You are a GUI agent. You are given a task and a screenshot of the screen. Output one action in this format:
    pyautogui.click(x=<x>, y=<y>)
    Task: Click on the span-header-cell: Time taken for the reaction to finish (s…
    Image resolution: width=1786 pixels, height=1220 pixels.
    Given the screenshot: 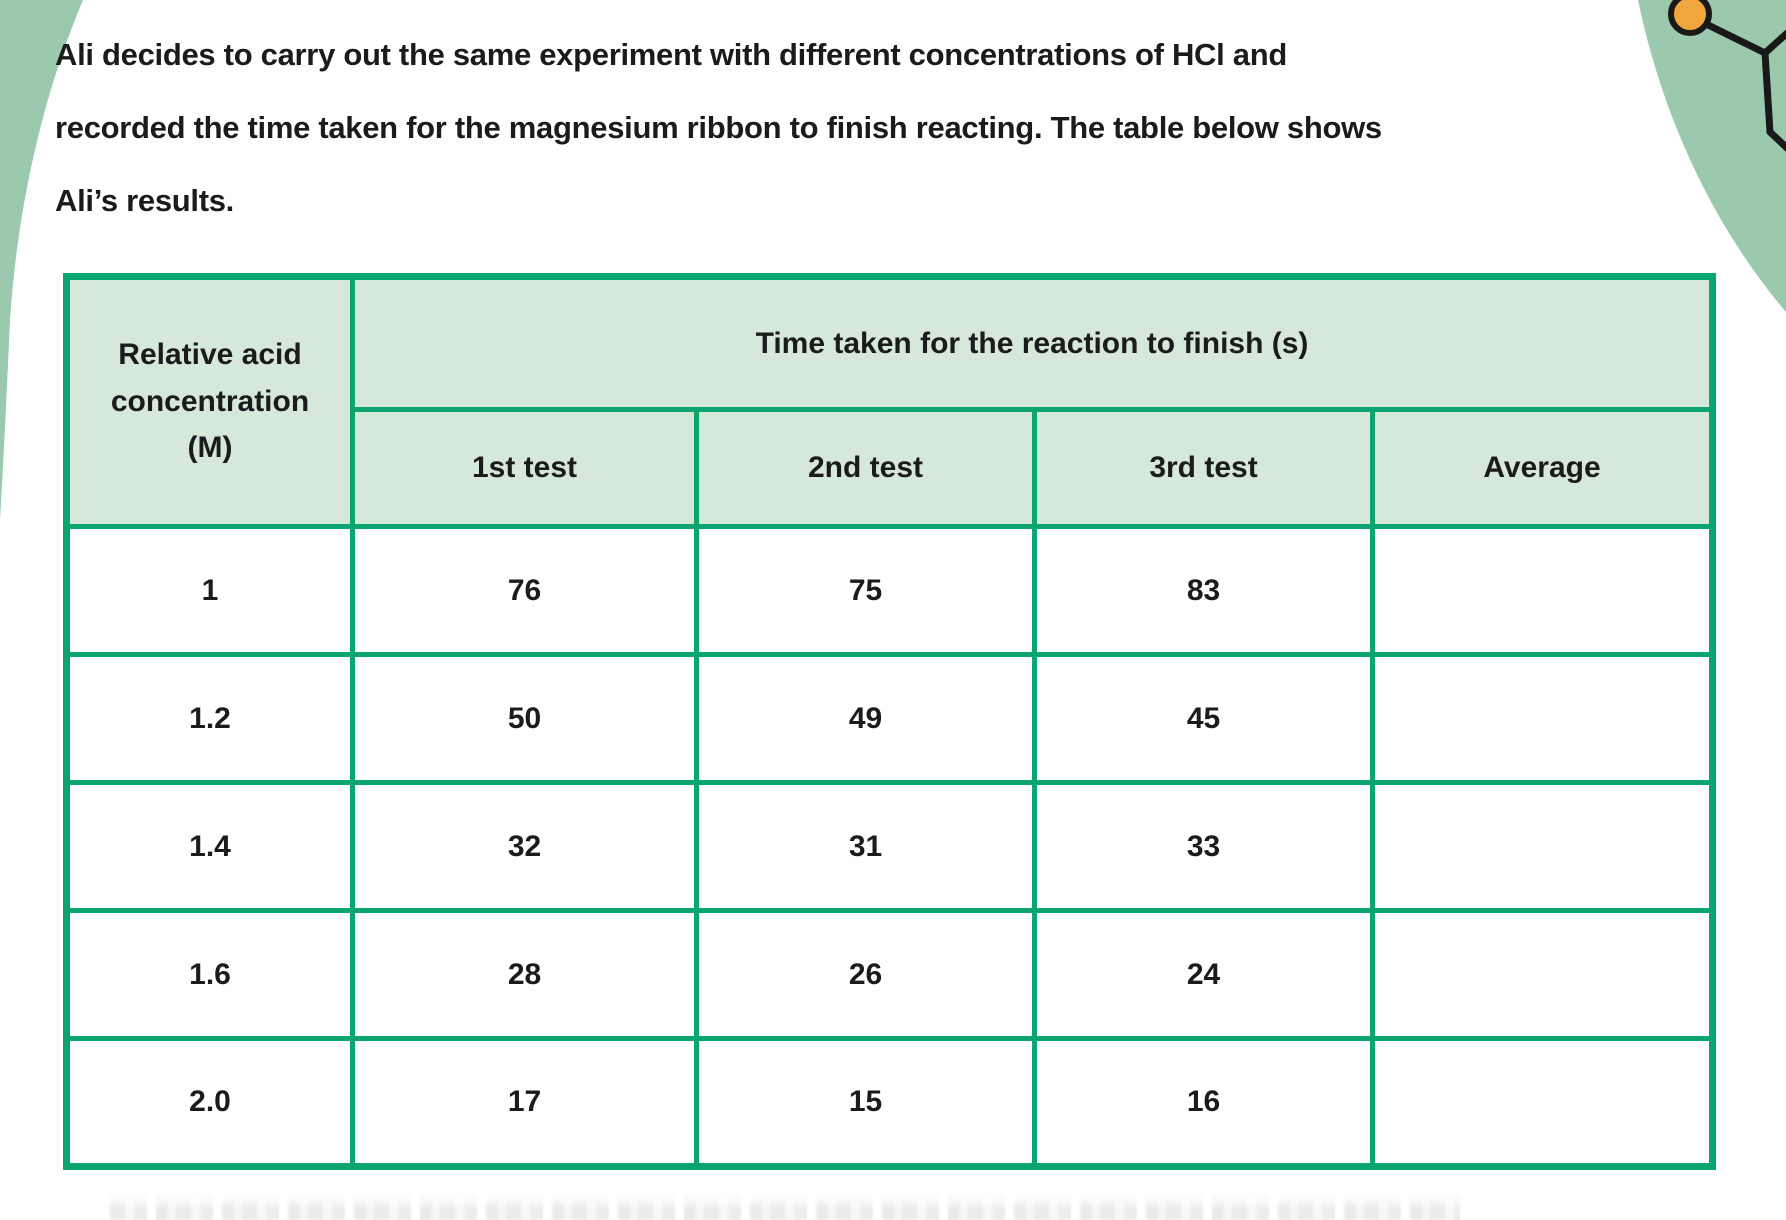 What is the action you would take?
    pyautogui.click(x=1032, y=343)
    